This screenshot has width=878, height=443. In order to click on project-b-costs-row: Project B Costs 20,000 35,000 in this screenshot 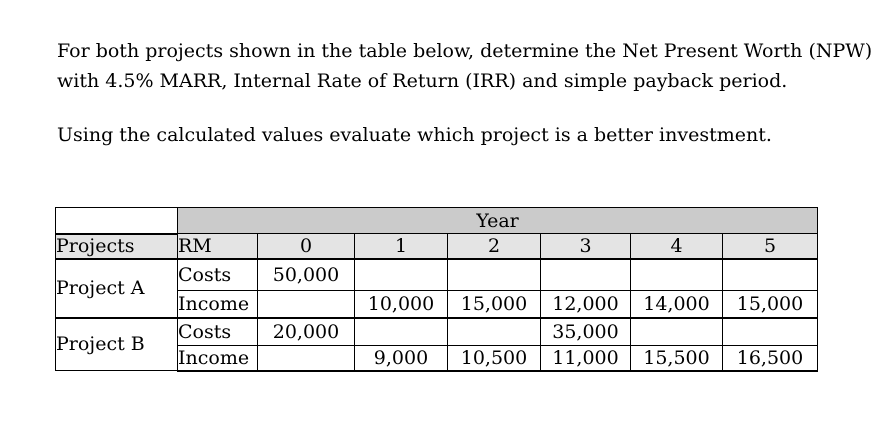, I will do `click(436, 343)`.